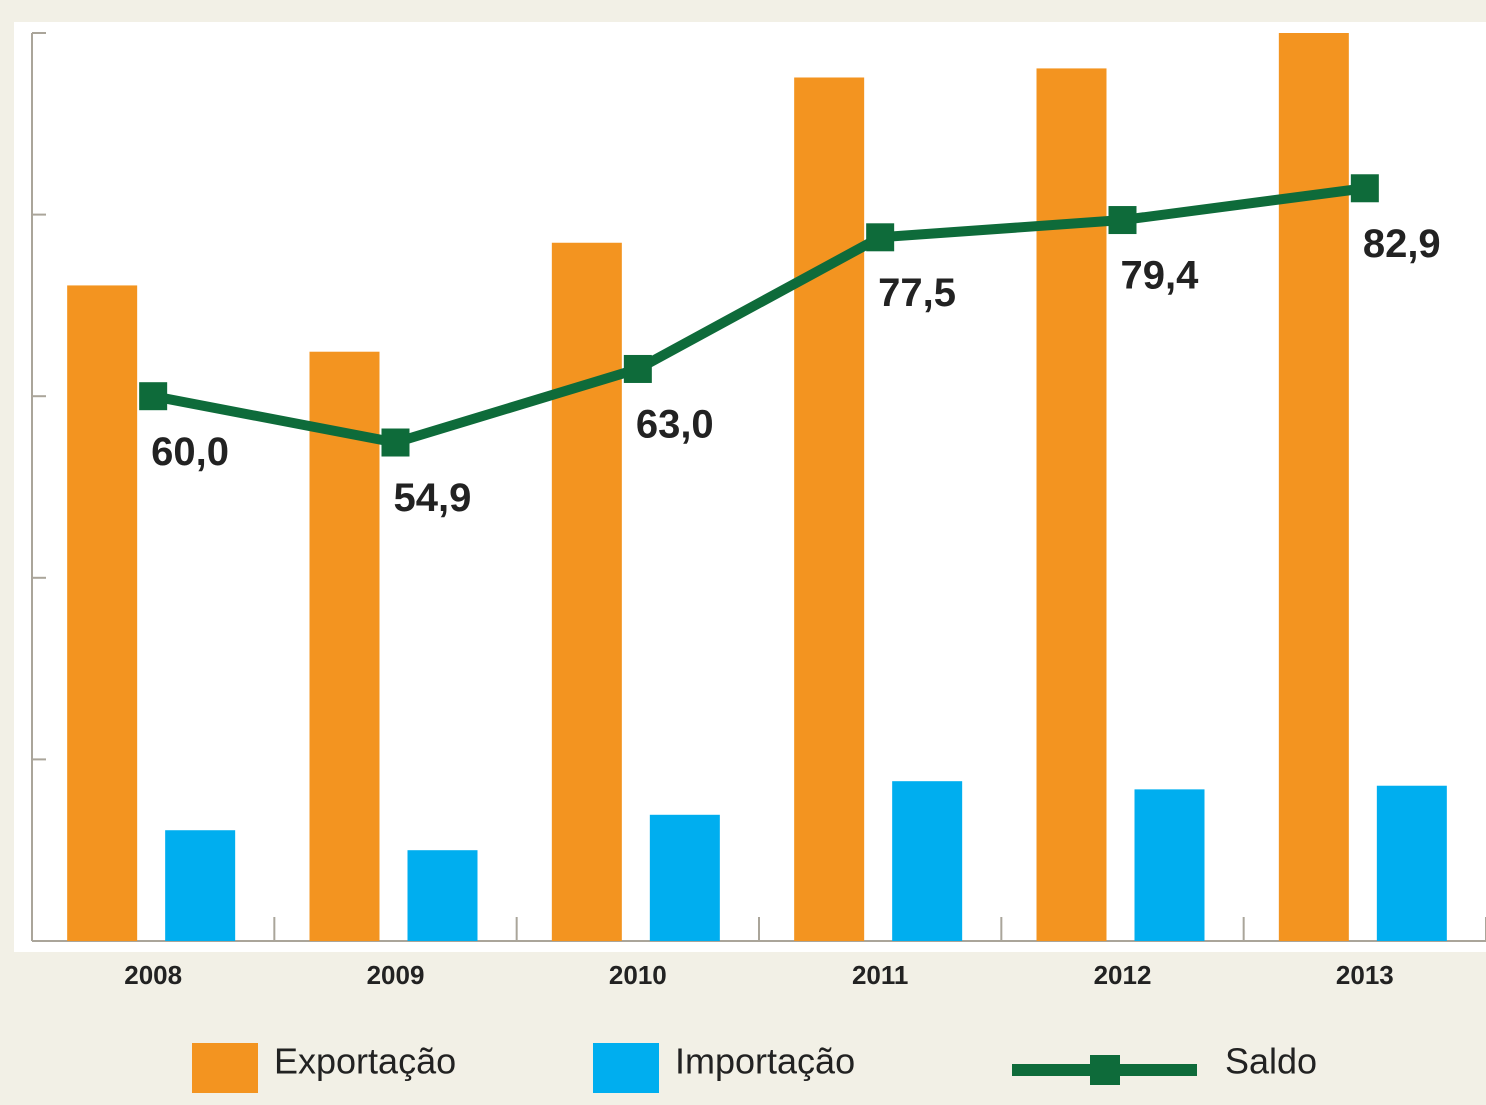 The width and height of the screenshot is (1486, 1105). I want to click on x-tick-label: 2008, so click(153, 975).